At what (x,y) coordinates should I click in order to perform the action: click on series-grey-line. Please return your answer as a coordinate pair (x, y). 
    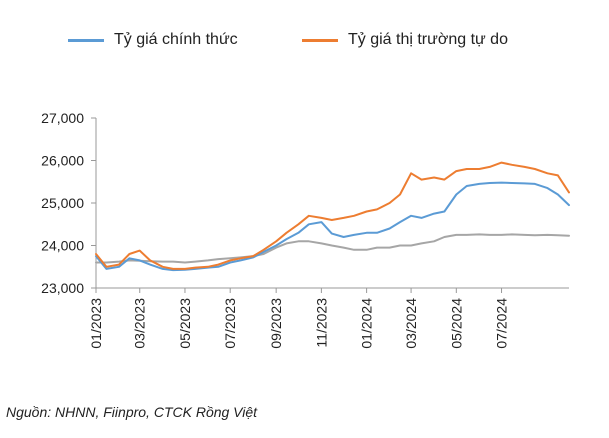
    Looking at the image, I should click on (332, 248).